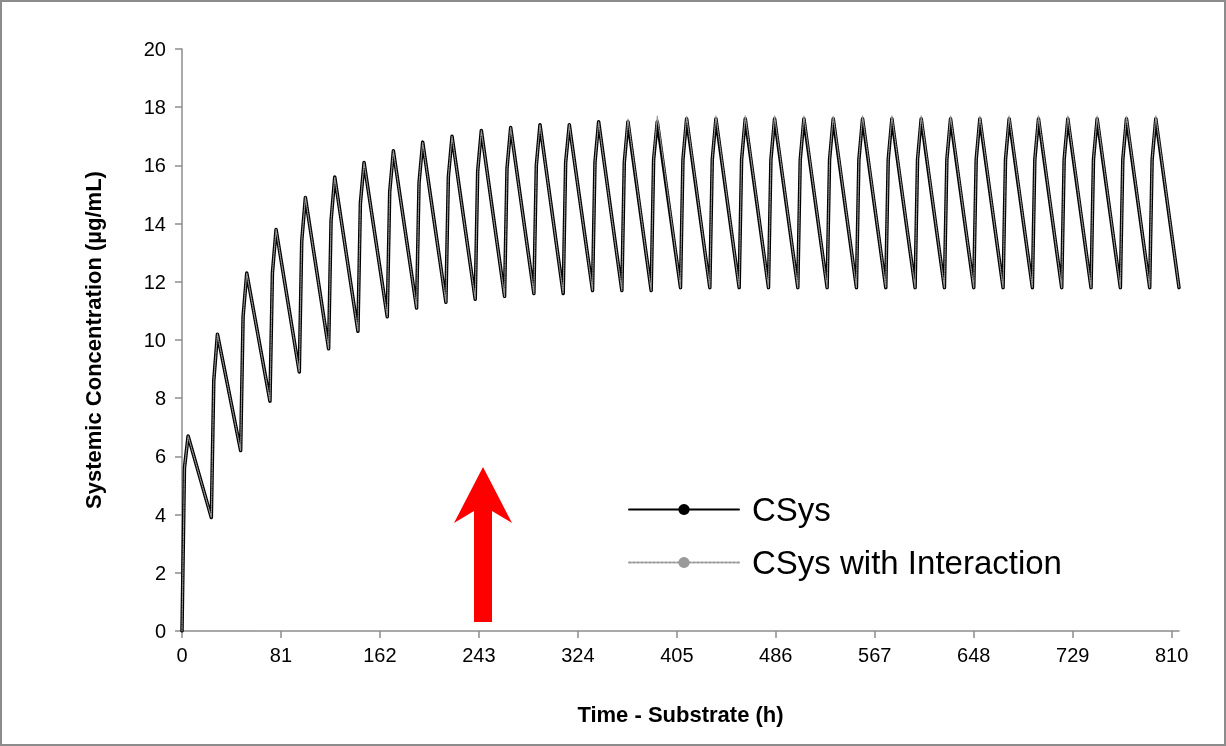 The width and height of the screenshot is (1226, 746). I want to click on x-tick-label: 0, so click(182, 655).